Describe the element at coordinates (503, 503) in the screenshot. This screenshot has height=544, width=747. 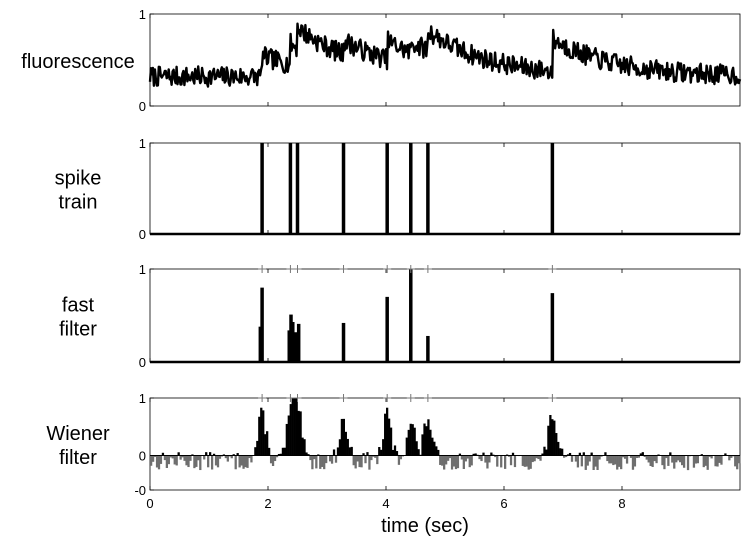
I see `x-tick-label: 6` at that location.